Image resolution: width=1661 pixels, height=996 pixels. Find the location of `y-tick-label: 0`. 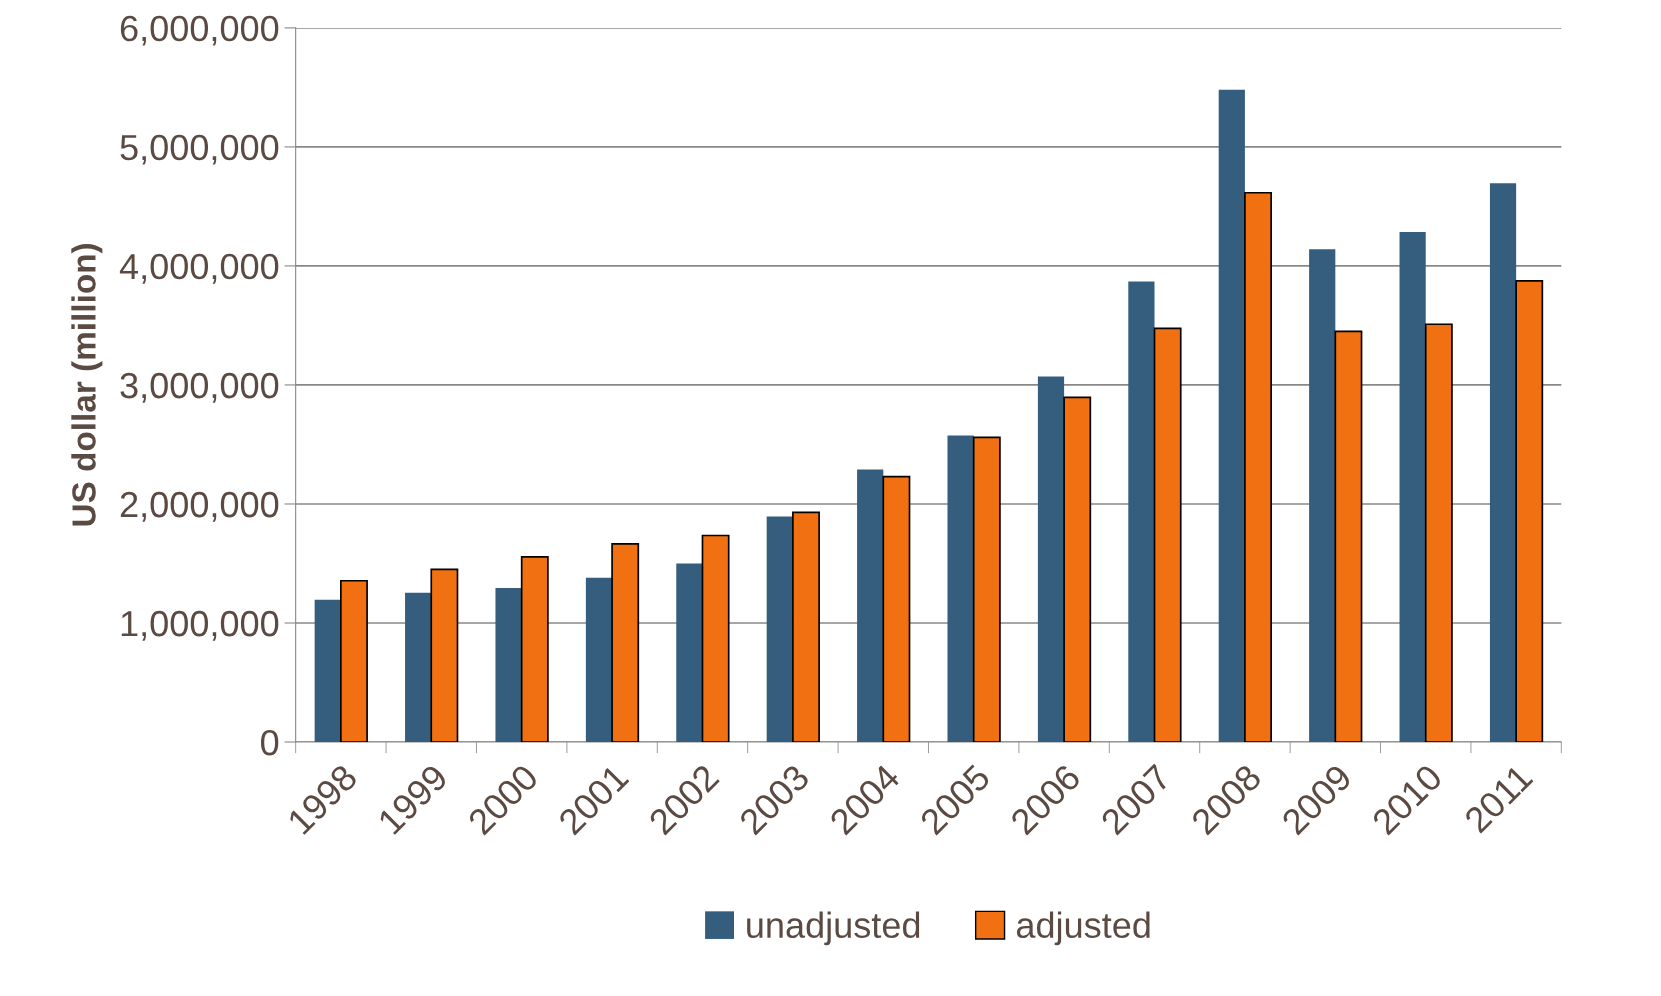

y-tick-label: 0 is located at coordinates (270, 742).